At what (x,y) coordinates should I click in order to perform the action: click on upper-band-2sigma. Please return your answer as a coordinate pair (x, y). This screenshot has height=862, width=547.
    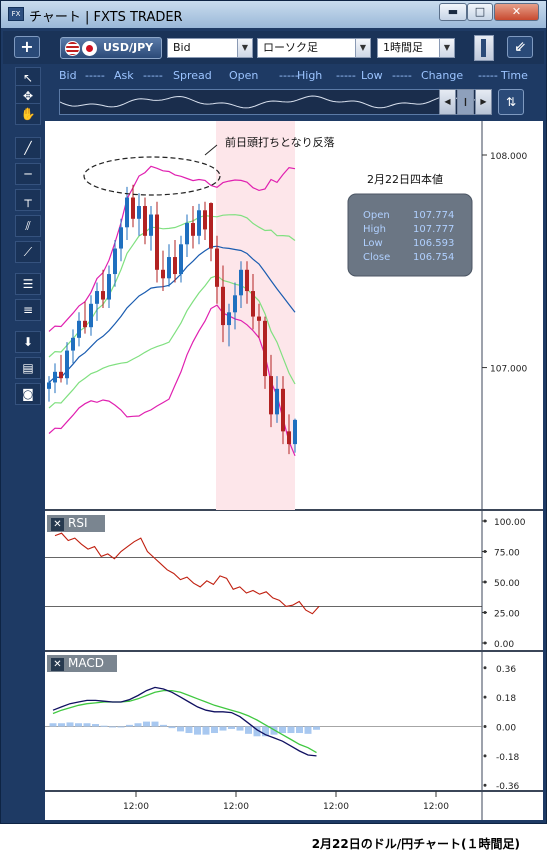
    Looking at the image, I should click on (172, 248).